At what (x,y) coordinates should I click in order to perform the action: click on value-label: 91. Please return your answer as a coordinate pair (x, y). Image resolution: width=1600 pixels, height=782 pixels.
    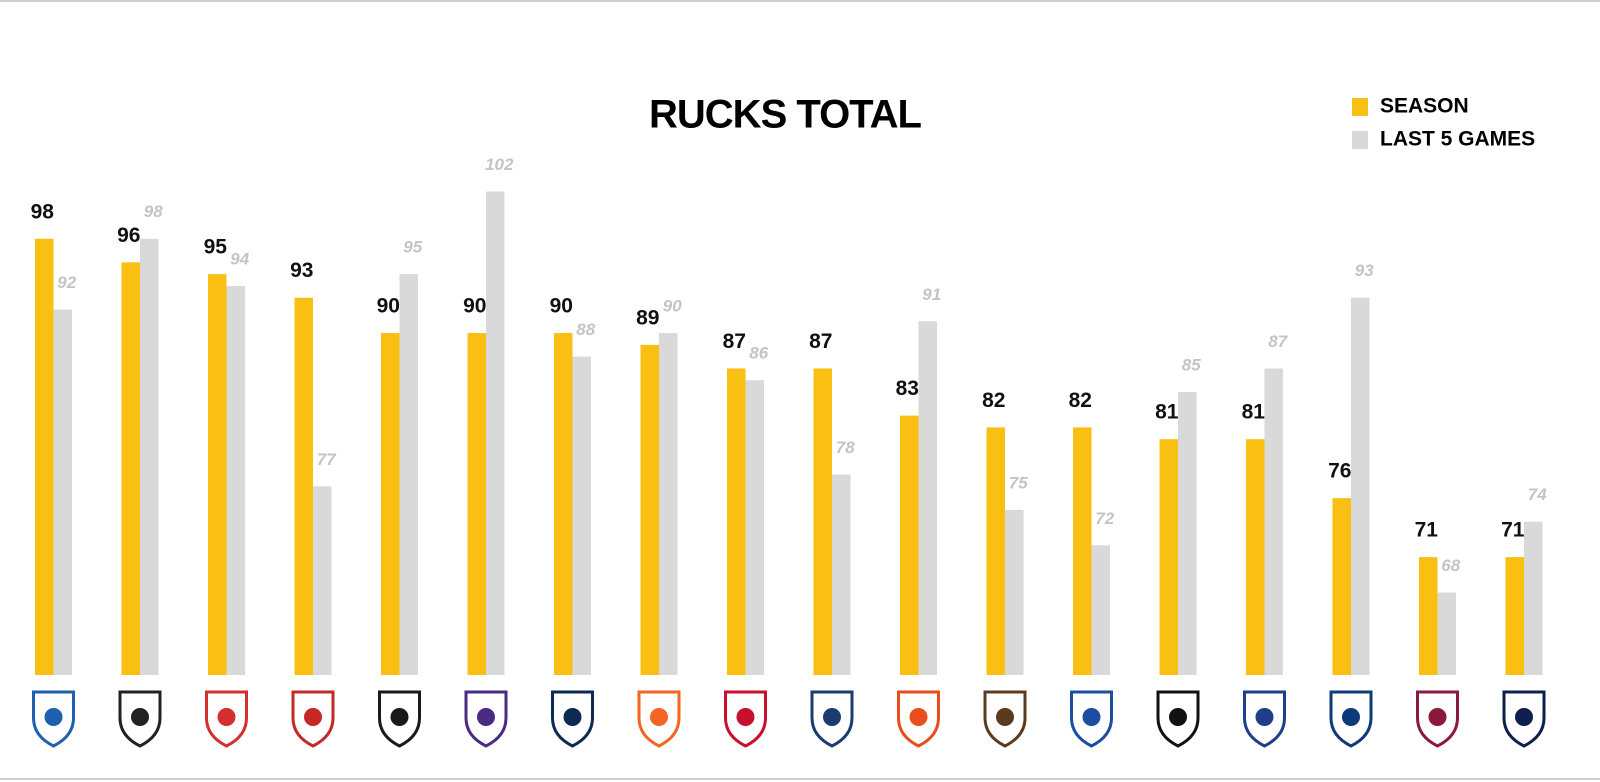
    Looking at the image, I should click on (931, 294).